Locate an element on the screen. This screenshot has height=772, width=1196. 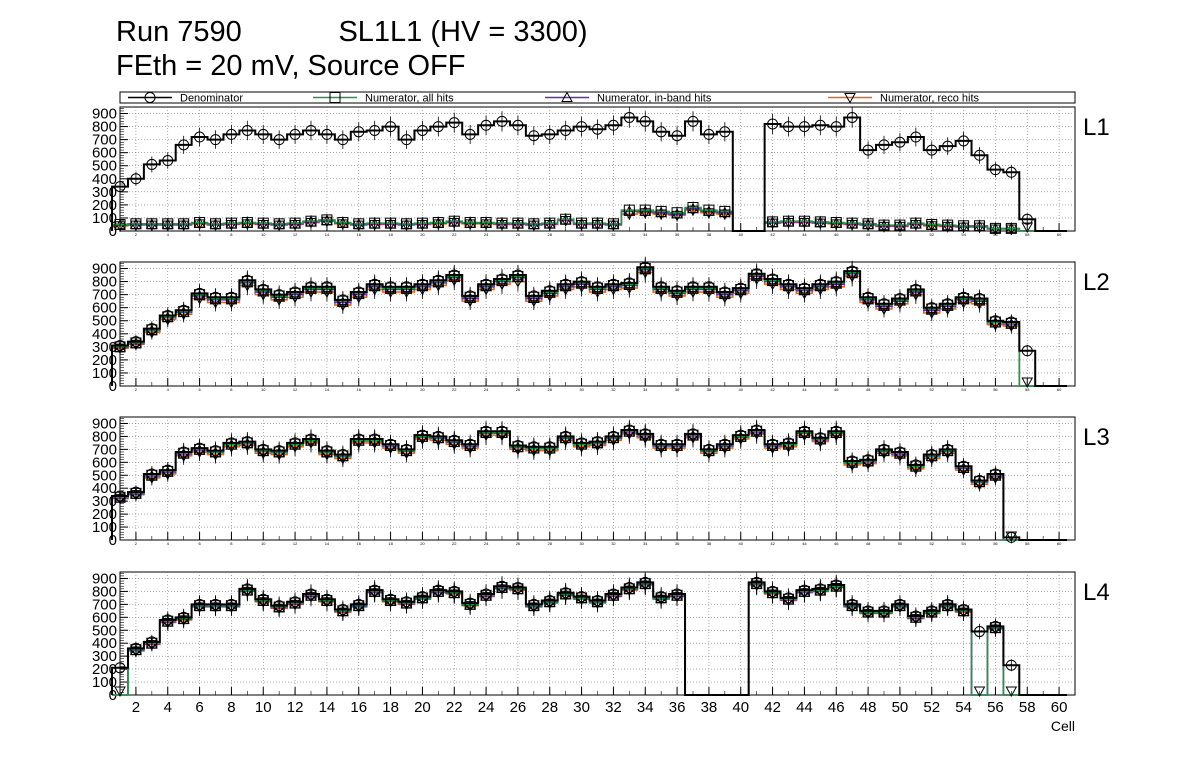
x-tick-label: 16 is located at coordinates (359, 234).